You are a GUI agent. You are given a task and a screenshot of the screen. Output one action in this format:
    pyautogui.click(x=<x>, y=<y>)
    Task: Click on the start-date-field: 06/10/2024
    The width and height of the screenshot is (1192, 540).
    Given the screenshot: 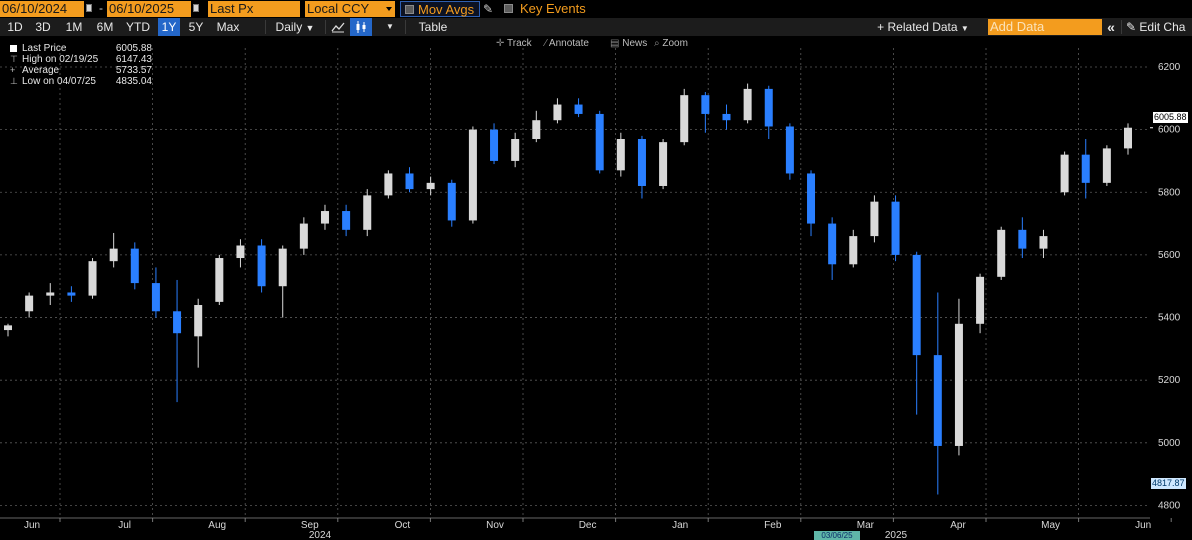 What is the action you would take?
    pyautogui.click(x=42, y=9)
    